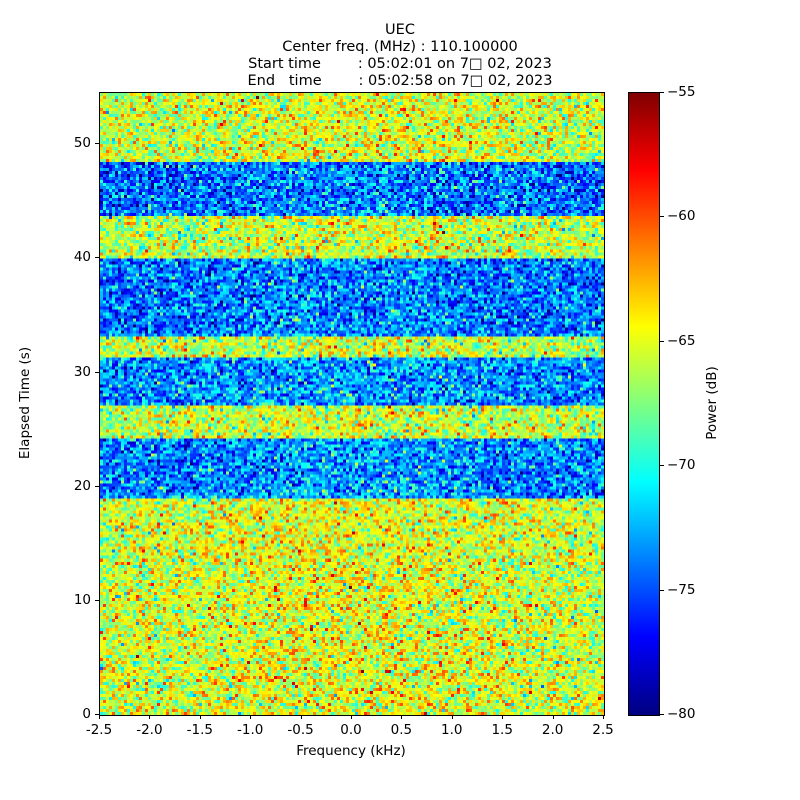 The width and height of the screenshot is (800, 800). Describe the element at coordinates (25, 403) in the screenshot. I see `y-axis-label: Elapsed Time (s)` at that location.